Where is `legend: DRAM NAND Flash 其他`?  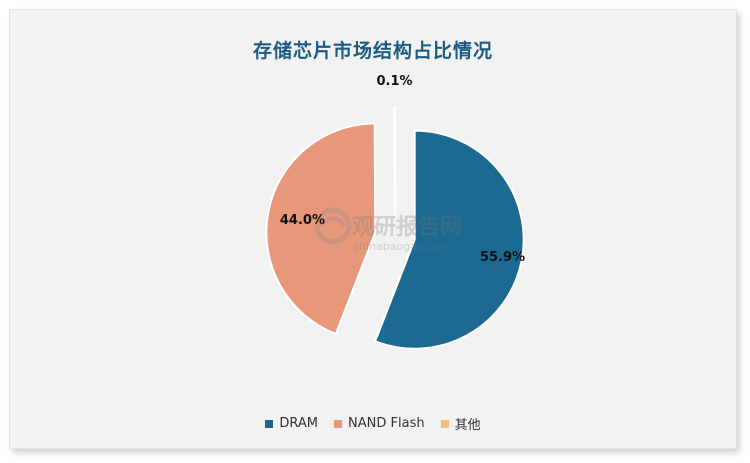 legend: DRAM NAND Flash 其他 is located at coordinates (373, 423).